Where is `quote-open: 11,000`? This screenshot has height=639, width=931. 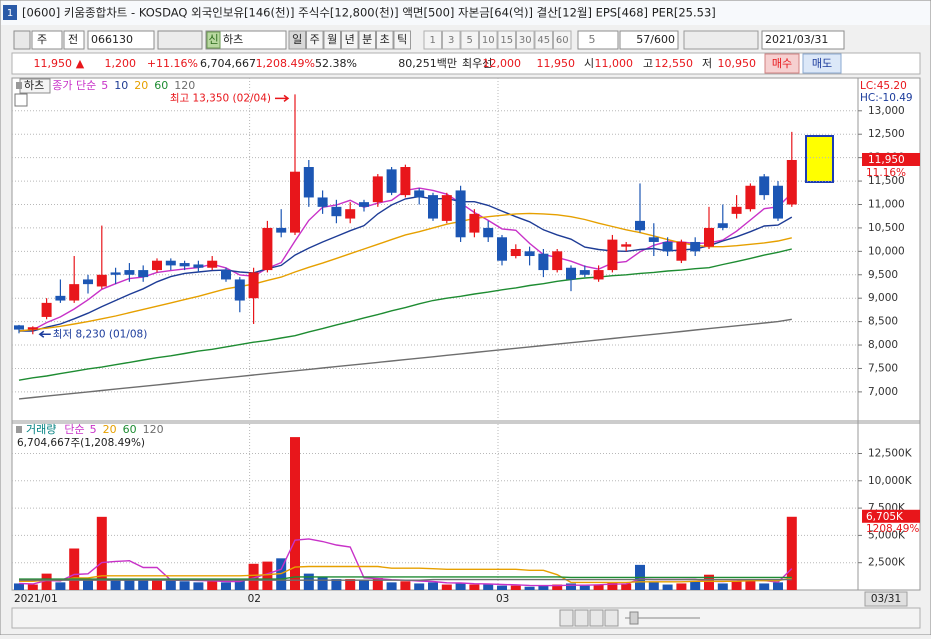
quote-open: 11,000 is located at coordinates (614, 63).